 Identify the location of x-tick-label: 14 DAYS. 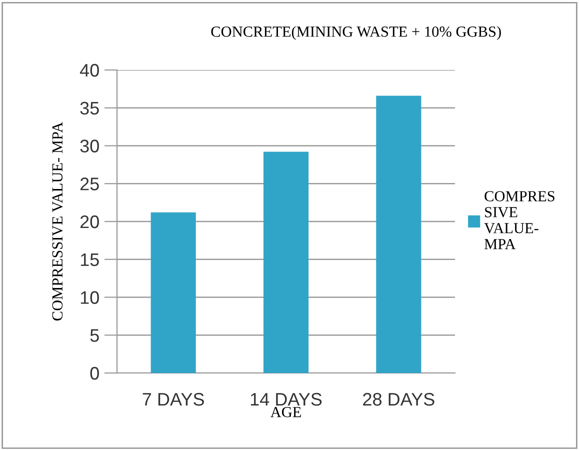
(286, 399).